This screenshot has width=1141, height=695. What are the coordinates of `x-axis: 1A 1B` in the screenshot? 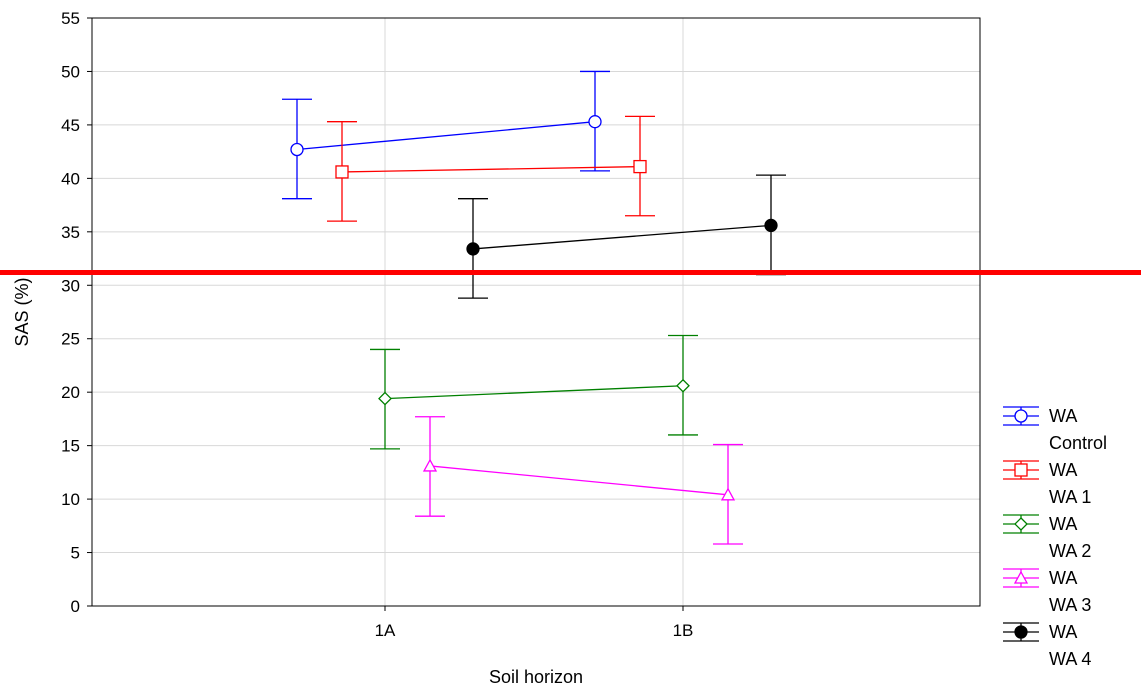 It's located at (534, 623).